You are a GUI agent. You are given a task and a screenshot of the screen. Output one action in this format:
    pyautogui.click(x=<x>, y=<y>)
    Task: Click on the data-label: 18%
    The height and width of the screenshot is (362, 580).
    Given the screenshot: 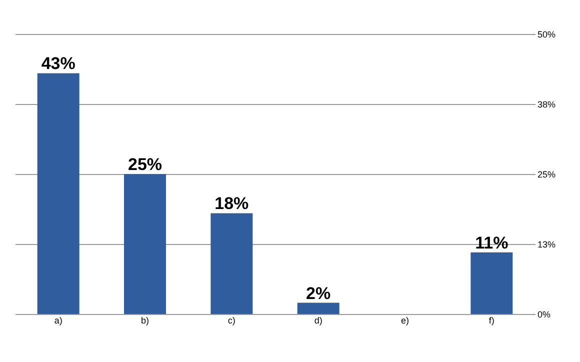 What is the action you would take?
    pyautogui.click(x=231, y=204)
    